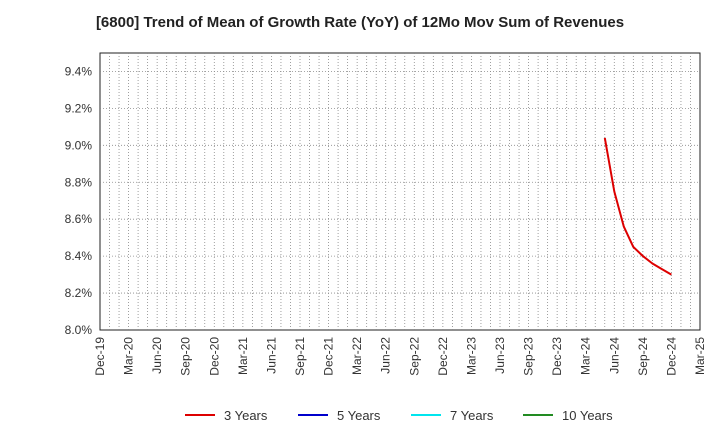 This screenshot has width=720, height=440. What do you see at coordinates (386, 355) in the screenshot?
I see `x-tick-label: Jun-22` at bounding box center [386, 355].